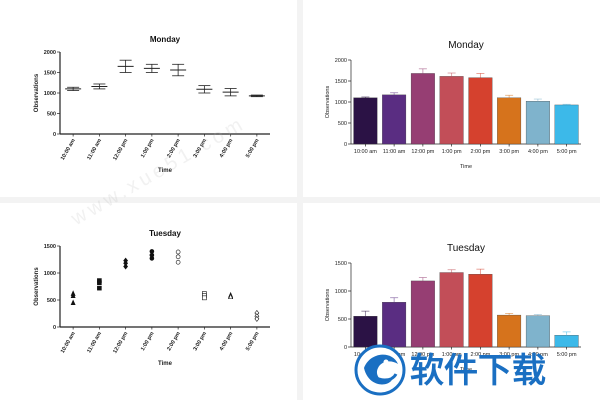 The width and height of the screenshot is (600, 400). Describe the element at coordinates (380, 370) in the screenshot. I see `dragon-logo-icon` at that location.